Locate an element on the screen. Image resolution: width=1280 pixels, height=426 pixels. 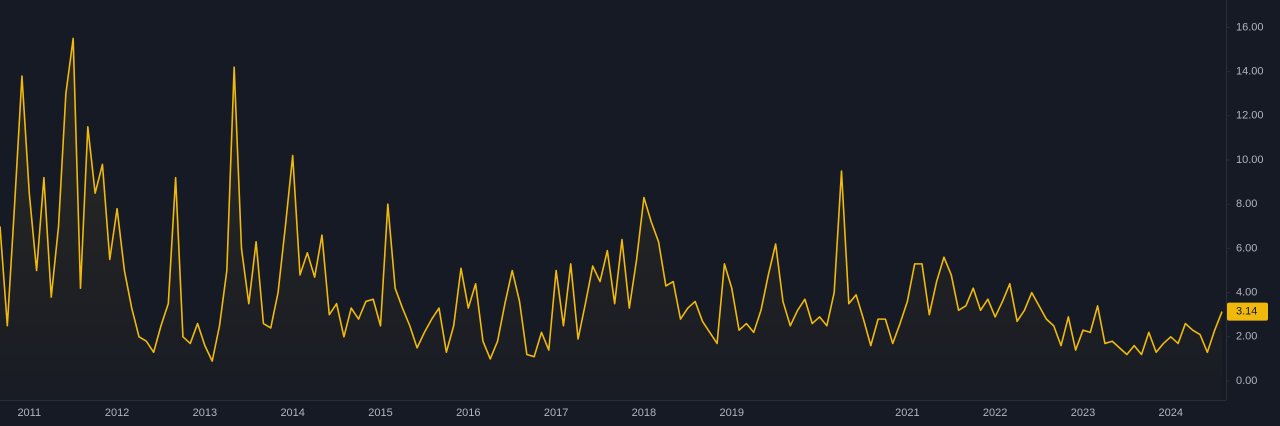
x-tick-label: 2013 is located at coordinates (205, 413).